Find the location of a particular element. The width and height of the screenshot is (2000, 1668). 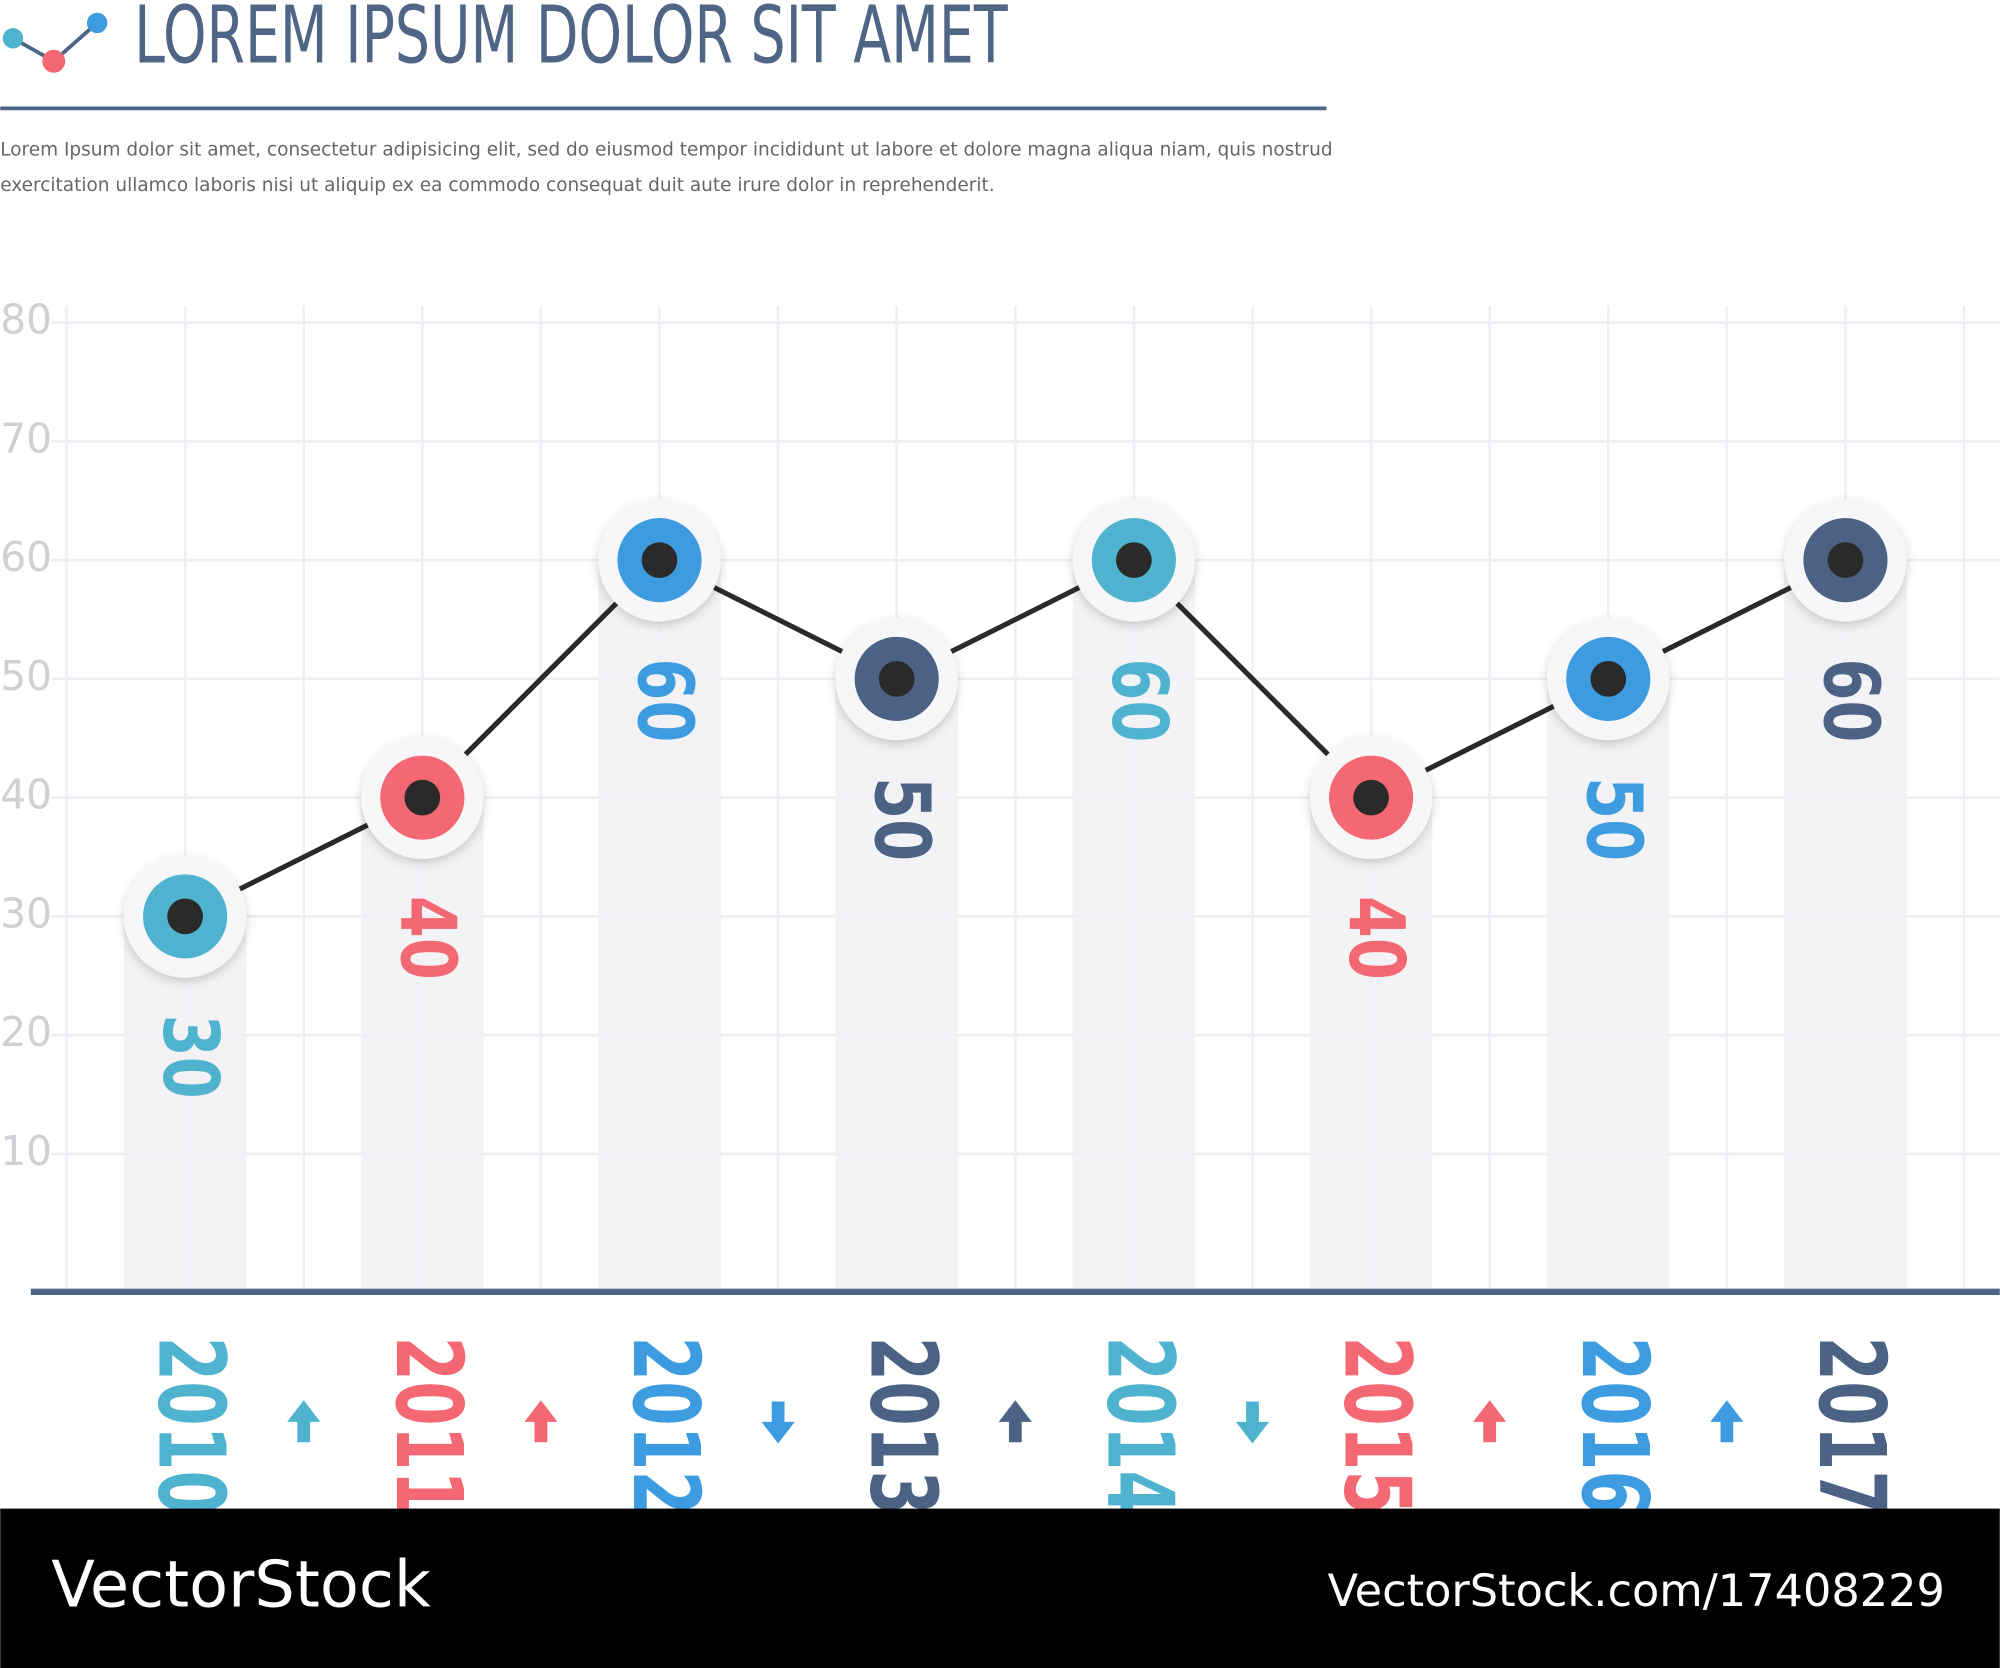

x-tick-label: 2014 is located at coordinates (1140, 1425).